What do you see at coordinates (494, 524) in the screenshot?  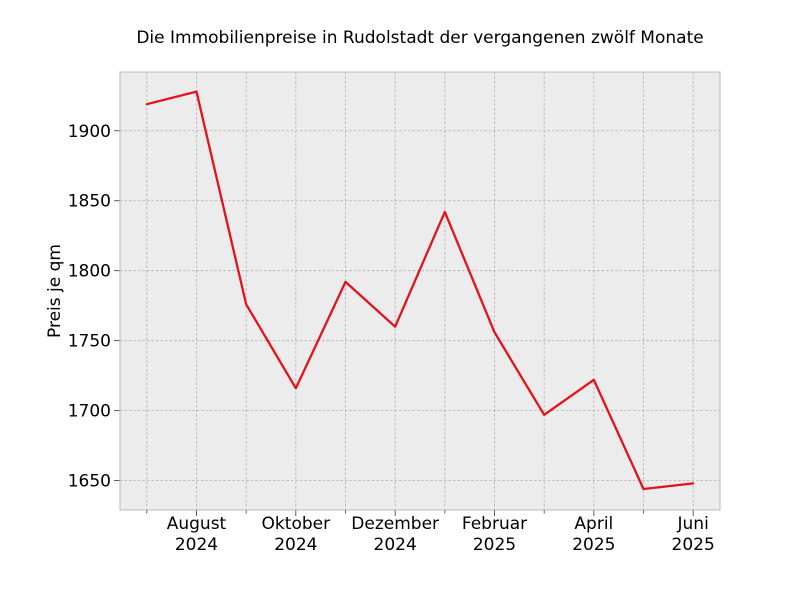 I see `x-tick-label-month: Februar` at bounding box center [494, 524].